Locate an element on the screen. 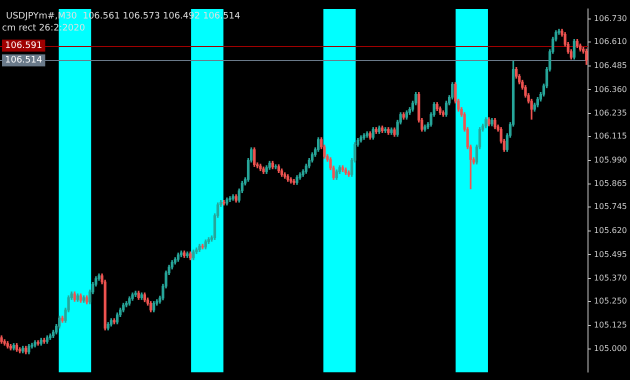 The image size is (630, 380). y-tick-label: 105.000 is located at coordinates (611, 349).